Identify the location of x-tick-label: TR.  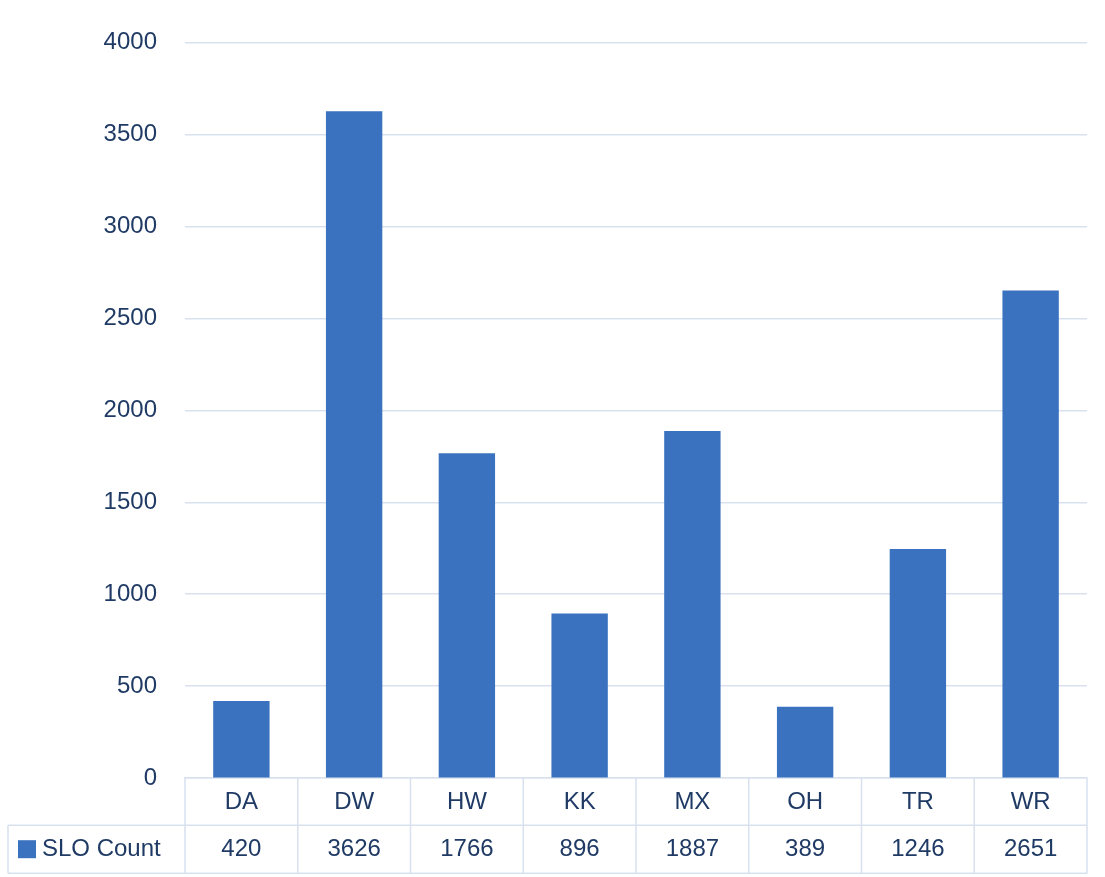
(917, 801).